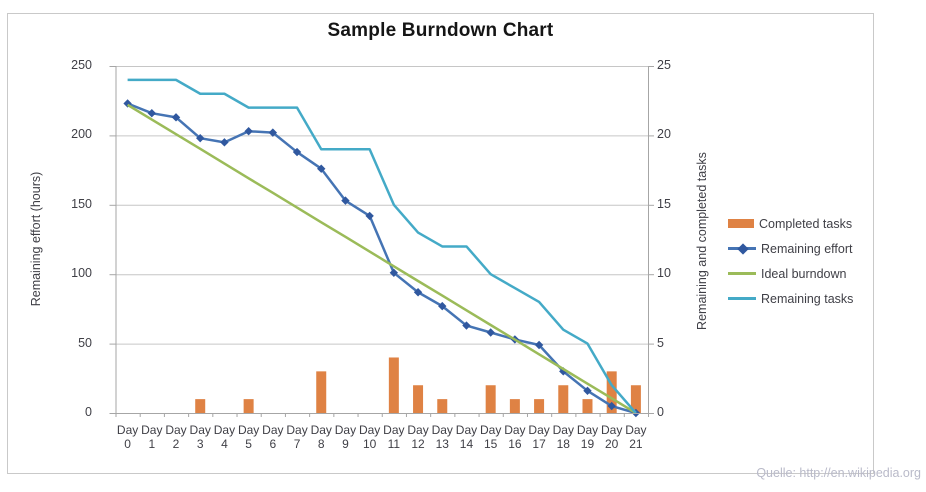 The image size is (926, 492). I want to click on legend-swatch-line-marker-icon, so click(742, 248).